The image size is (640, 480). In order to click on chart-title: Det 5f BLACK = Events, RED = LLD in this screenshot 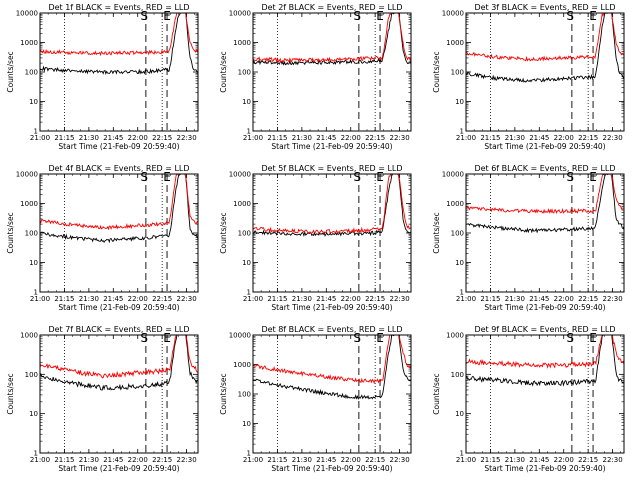, I will do `click(331, 168)`.